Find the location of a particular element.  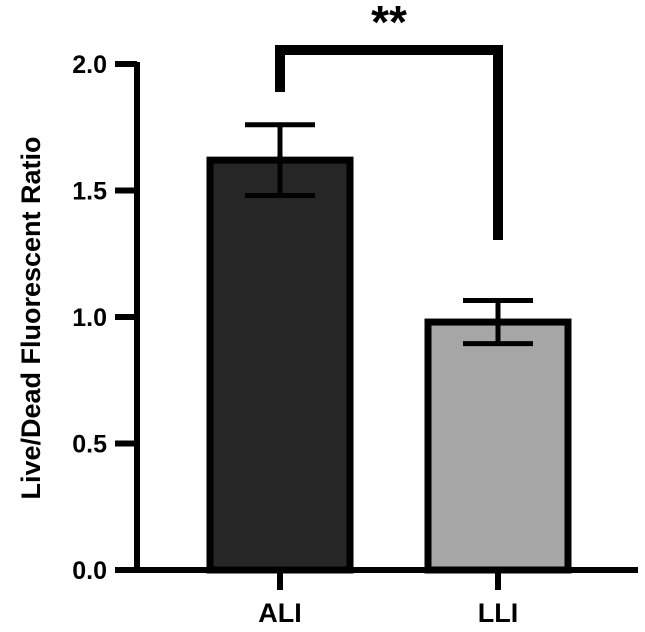

significance-bracket: ** is located at coordinates (389, 120).